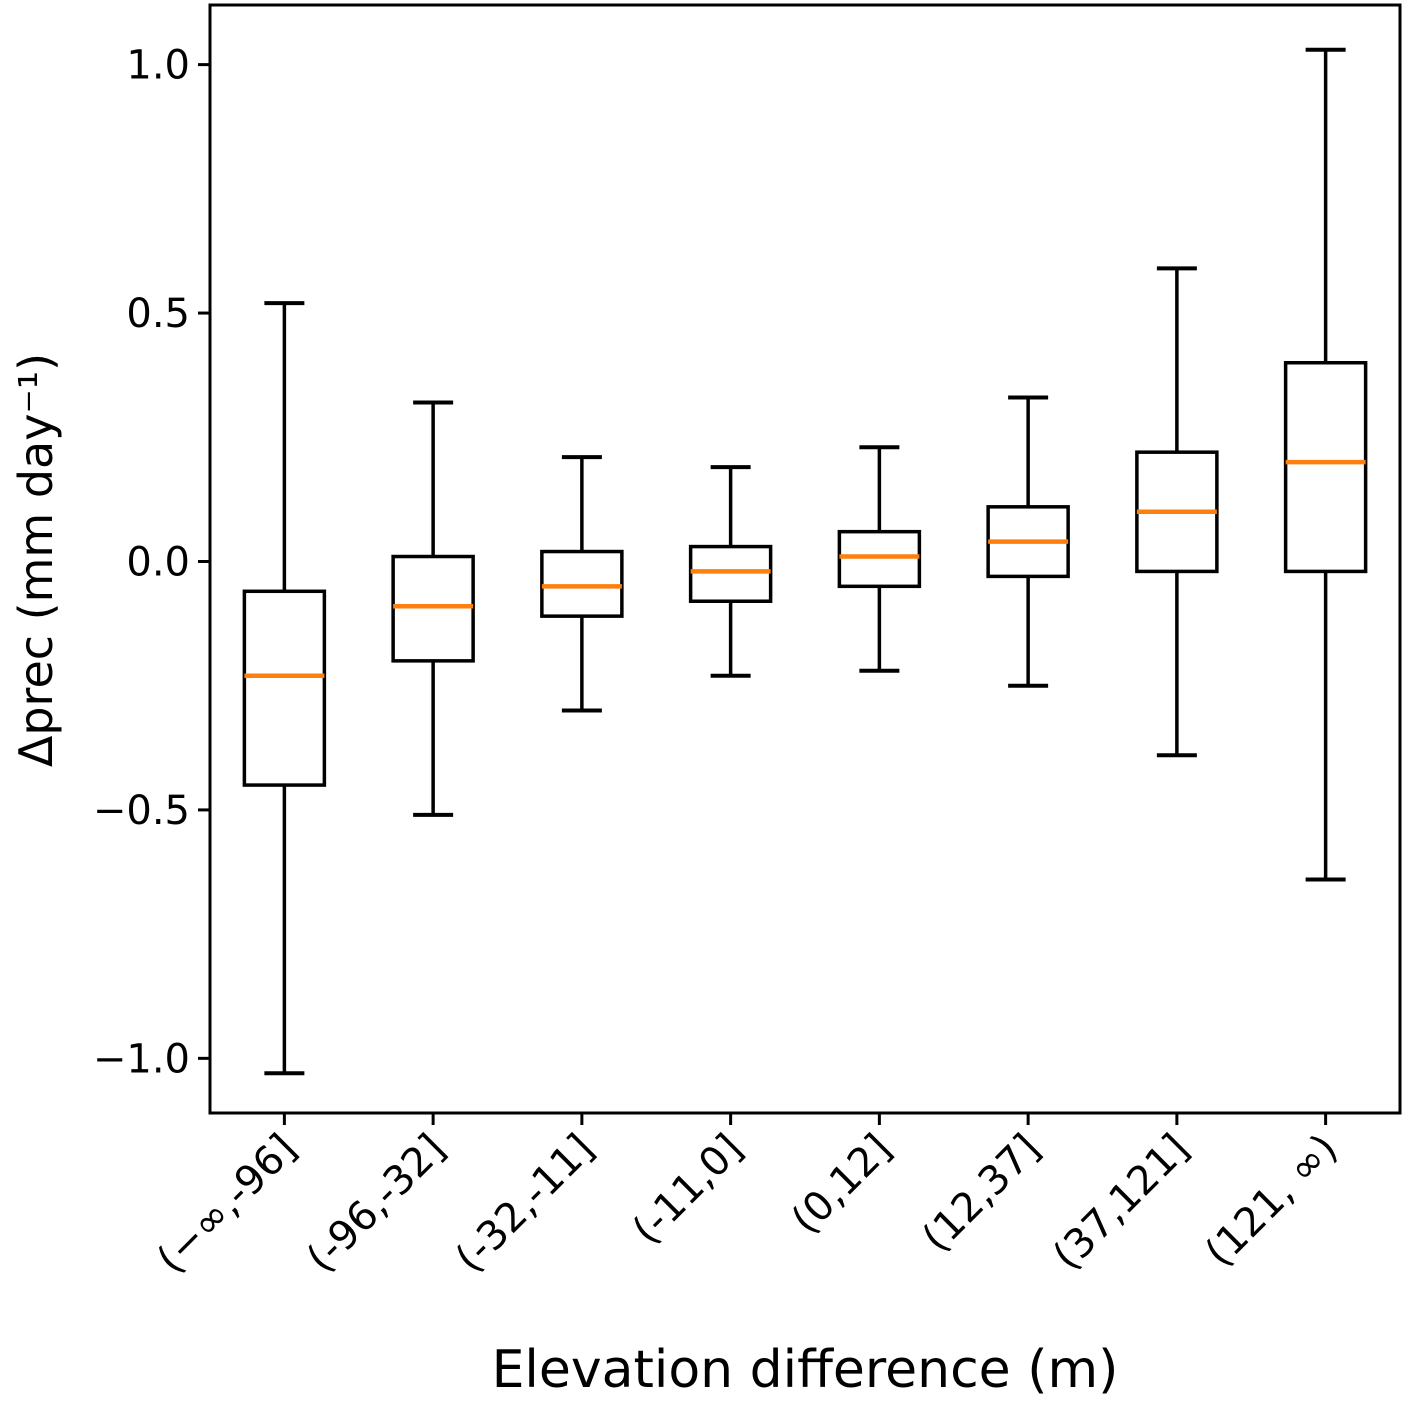 Image resolution: width=1403 pixels, height=1404 pixels. I want to click on y-tick-label: 1.0, so click(158, 66).